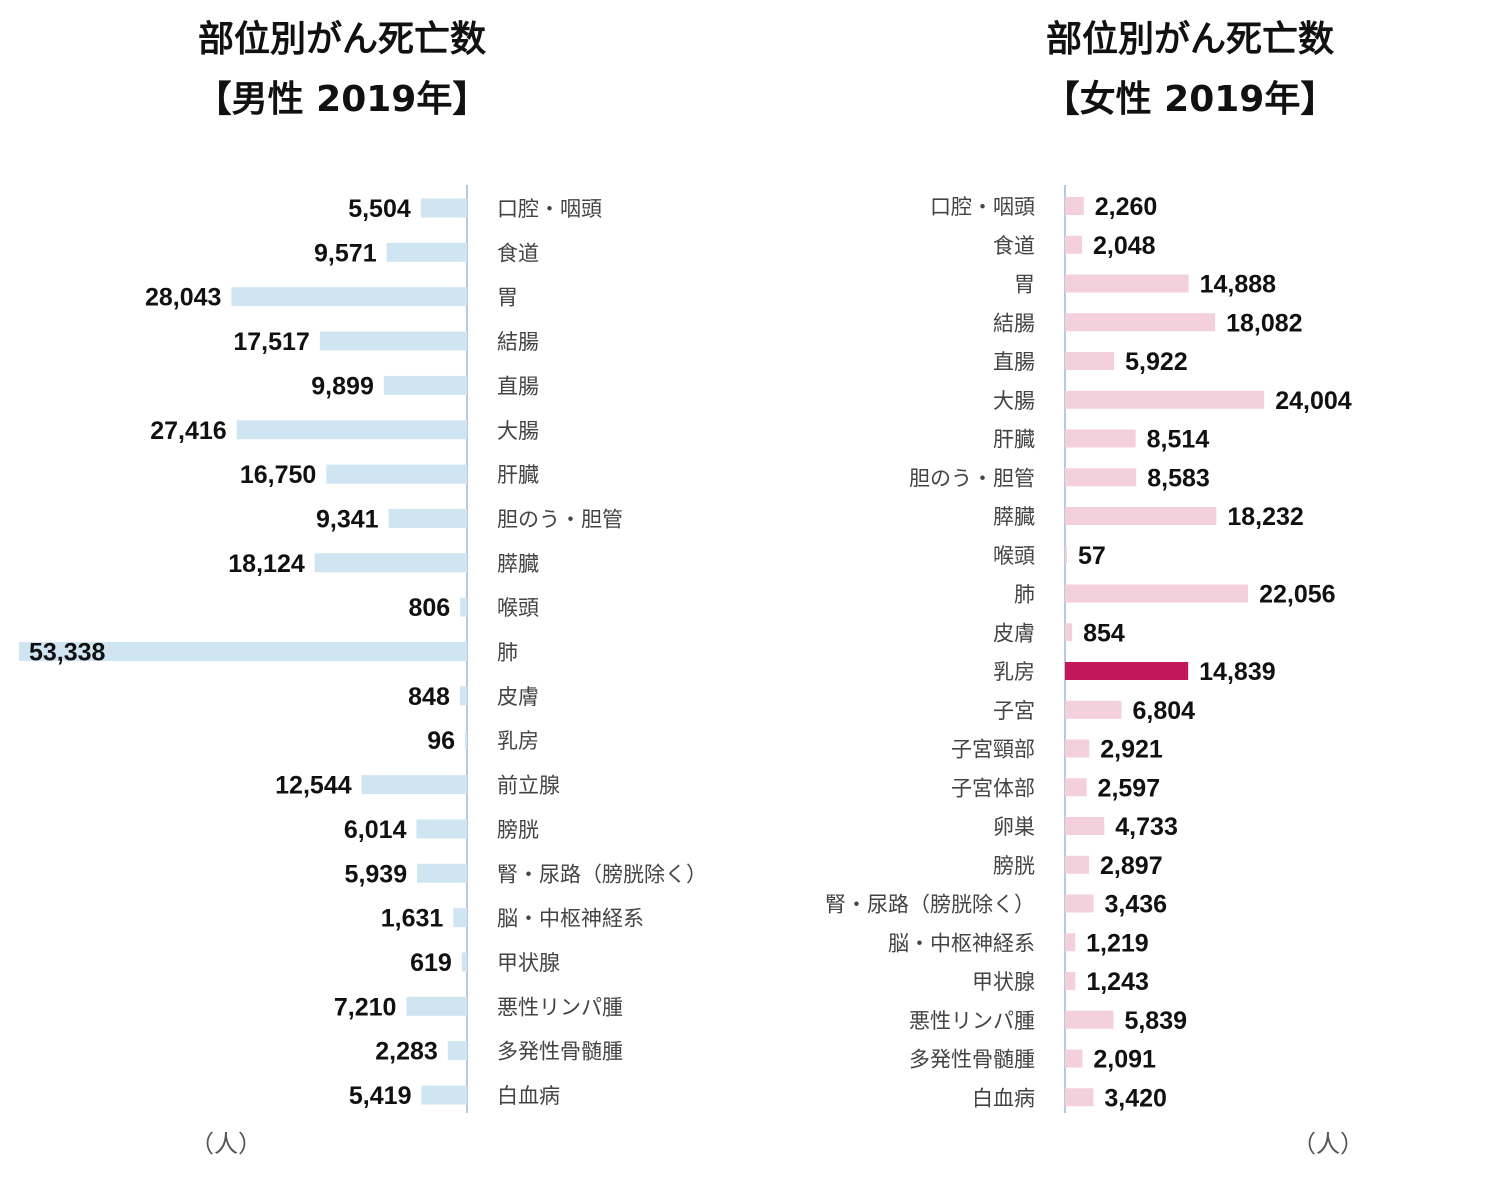  Describe the element at coordinates (549, 209) in the screenshot. I see `male-category-label: 口腔・咽頭` at that location.